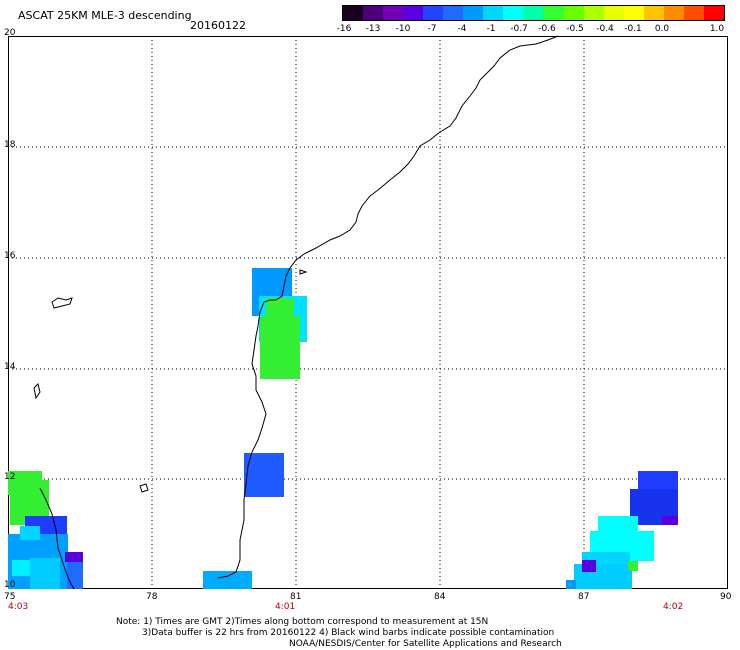 This screenshot has height=650, width=740. I want to click on colorbar-tick: -7, so click(432, 29).